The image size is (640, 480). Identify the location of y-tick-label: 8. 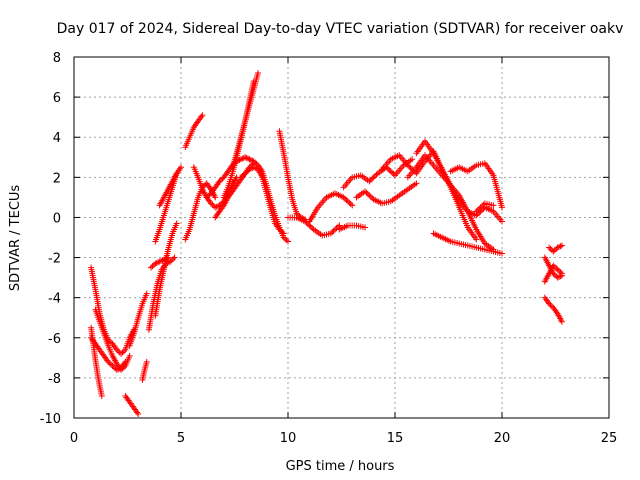
(57, 58).